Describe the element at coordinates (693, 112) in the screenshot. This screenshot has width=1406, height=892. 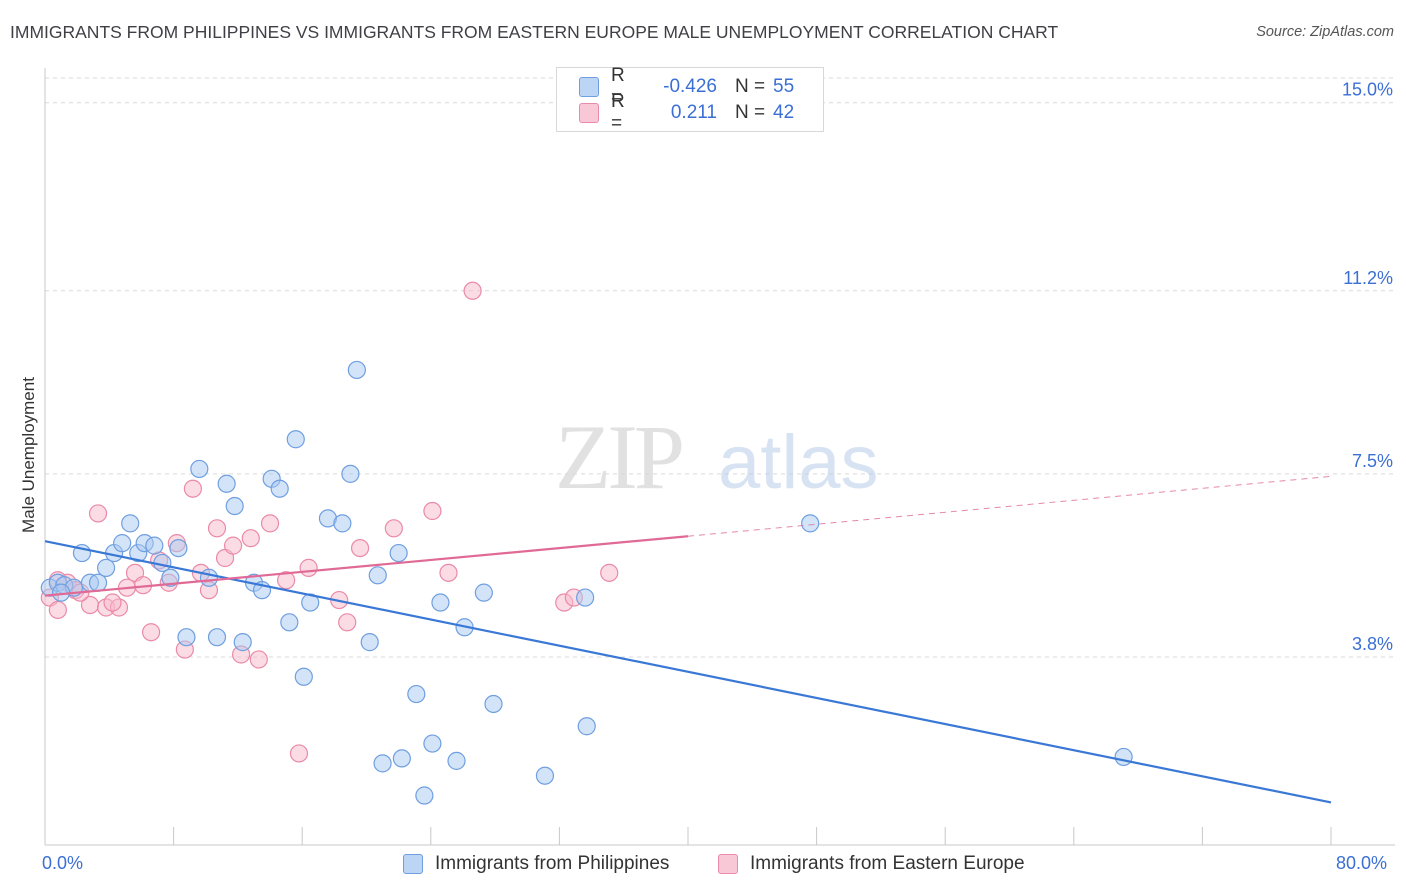
I see `r-value: 0.211` at that location.